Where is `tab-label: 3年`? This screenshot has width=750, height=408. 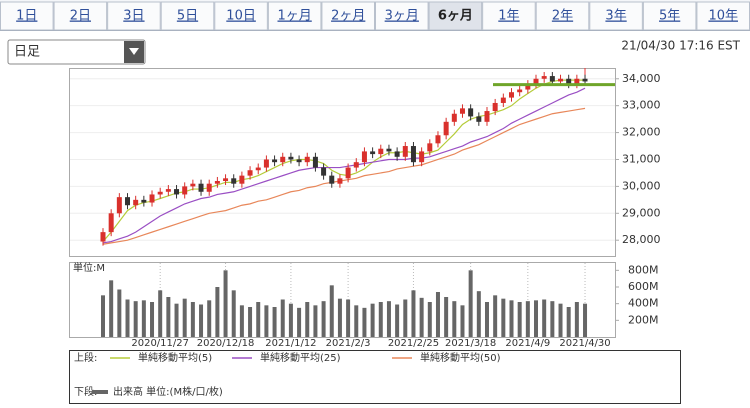
tab-label: 3年 is located at coordinates (615, 16).